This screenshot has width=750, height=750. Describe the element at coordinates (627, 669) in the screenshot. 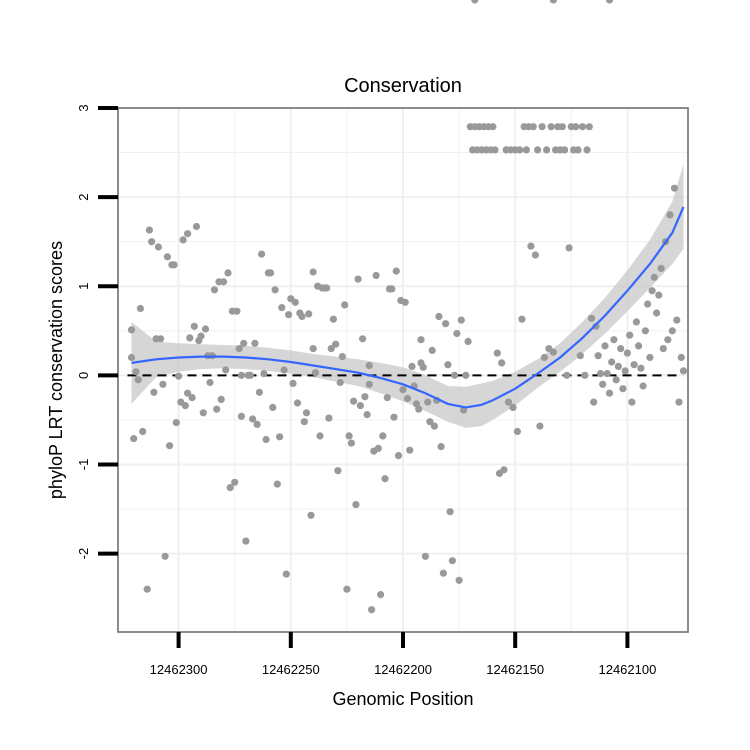

I see `x-tick-label: 12462100` at that location.